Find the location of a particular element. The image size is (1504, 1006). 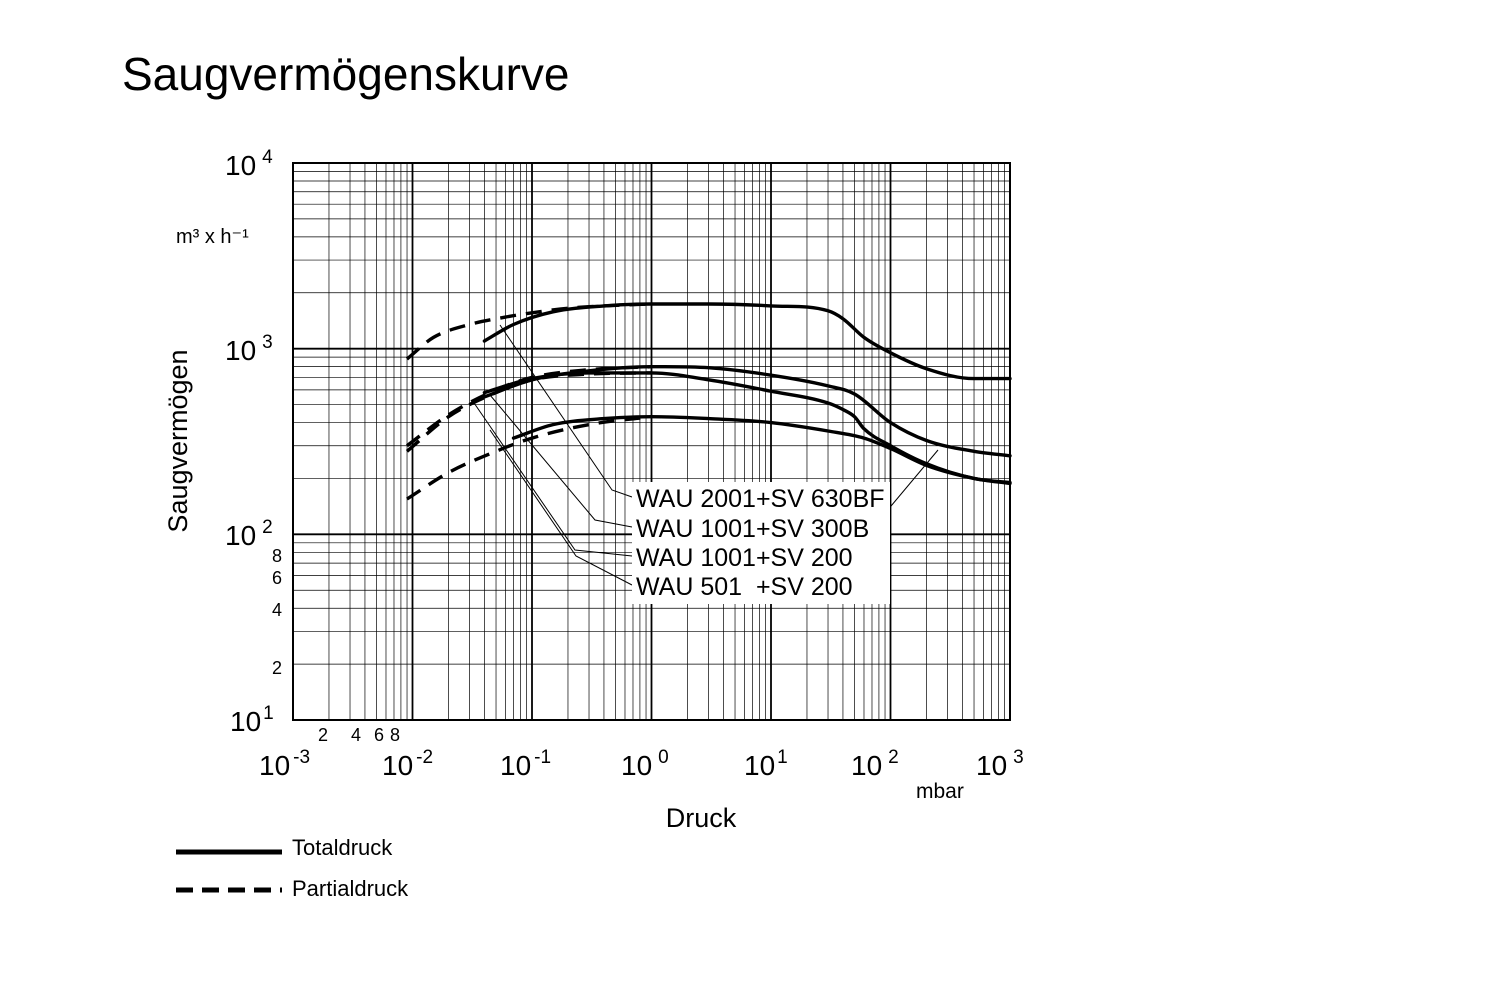

curve-label-wau1001-200: WAU 1001+SV 200 is located at coordinates (744, 558).